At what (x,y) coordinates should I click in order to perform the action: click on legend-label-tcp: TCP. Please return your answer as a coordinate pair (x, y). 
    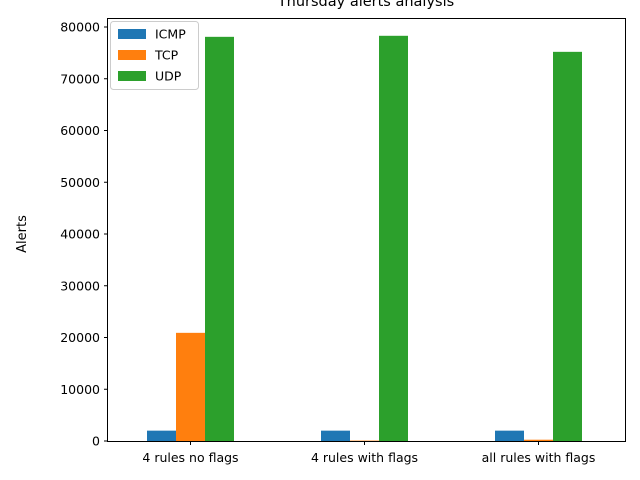
    Looking at the image, I should click on (166, 55).